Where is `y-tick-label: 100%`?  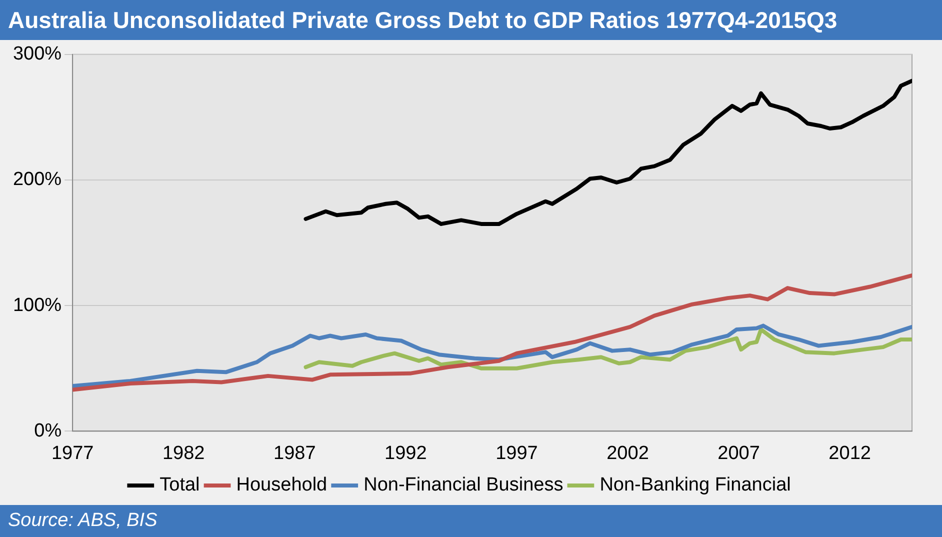
y-tick-label: 100% is located at coordinates (37, 305).